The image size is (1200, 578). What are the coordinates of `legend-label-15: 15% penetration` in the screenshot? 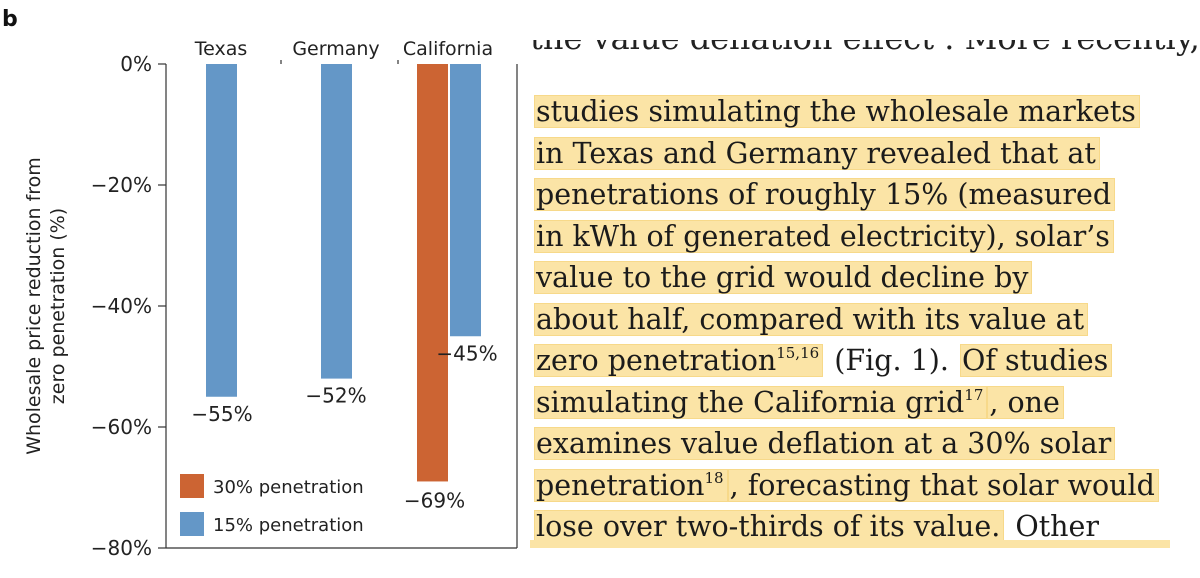 It's located at (288, 525).